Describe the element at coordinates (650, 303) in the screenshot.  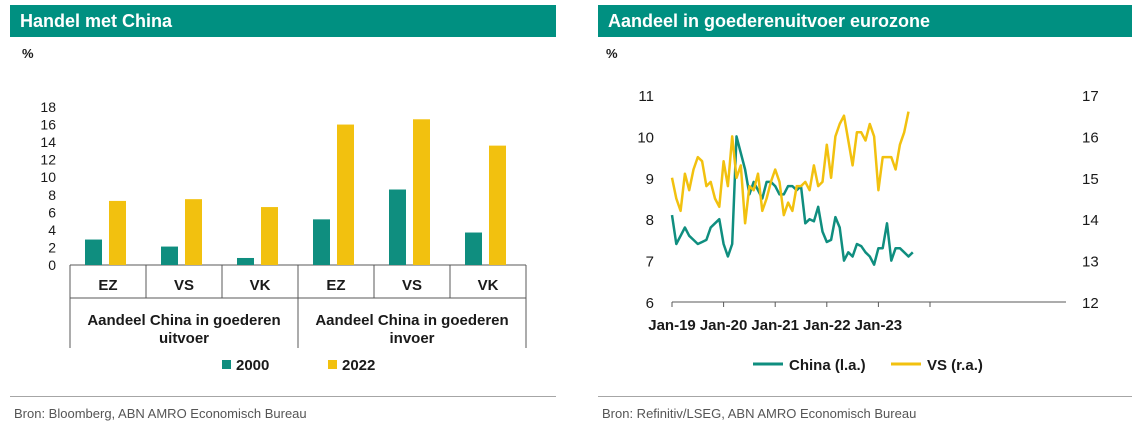
I see `left-y-tick-label: 6` at that location.